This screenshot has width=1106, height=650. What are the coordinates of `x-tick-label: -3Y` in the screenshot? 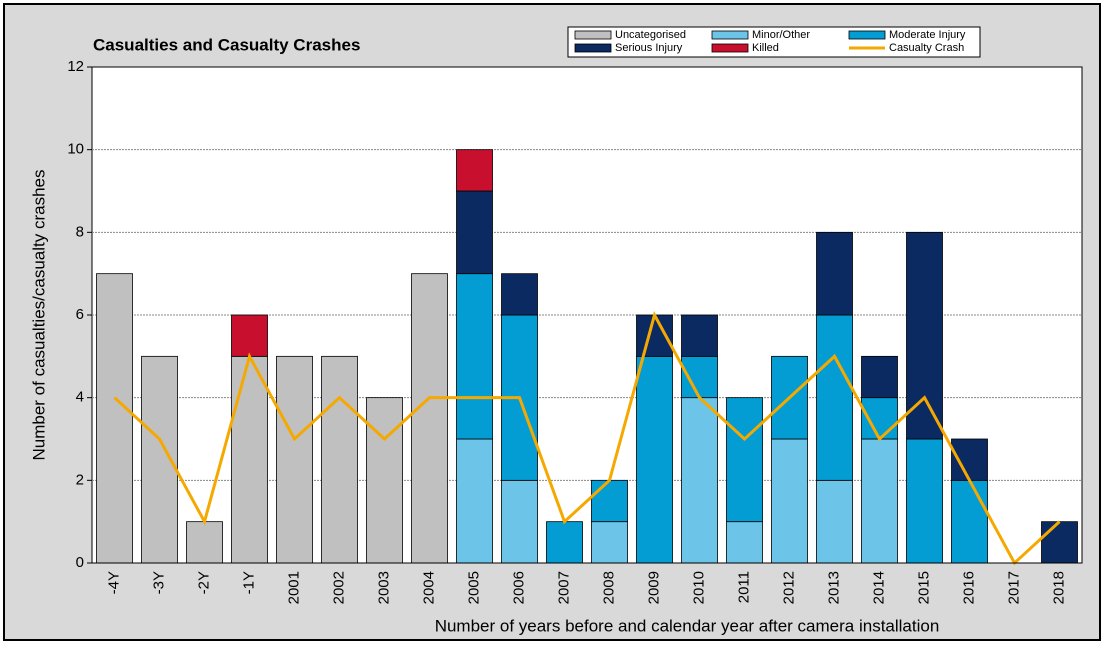 It's located at (158, 582).